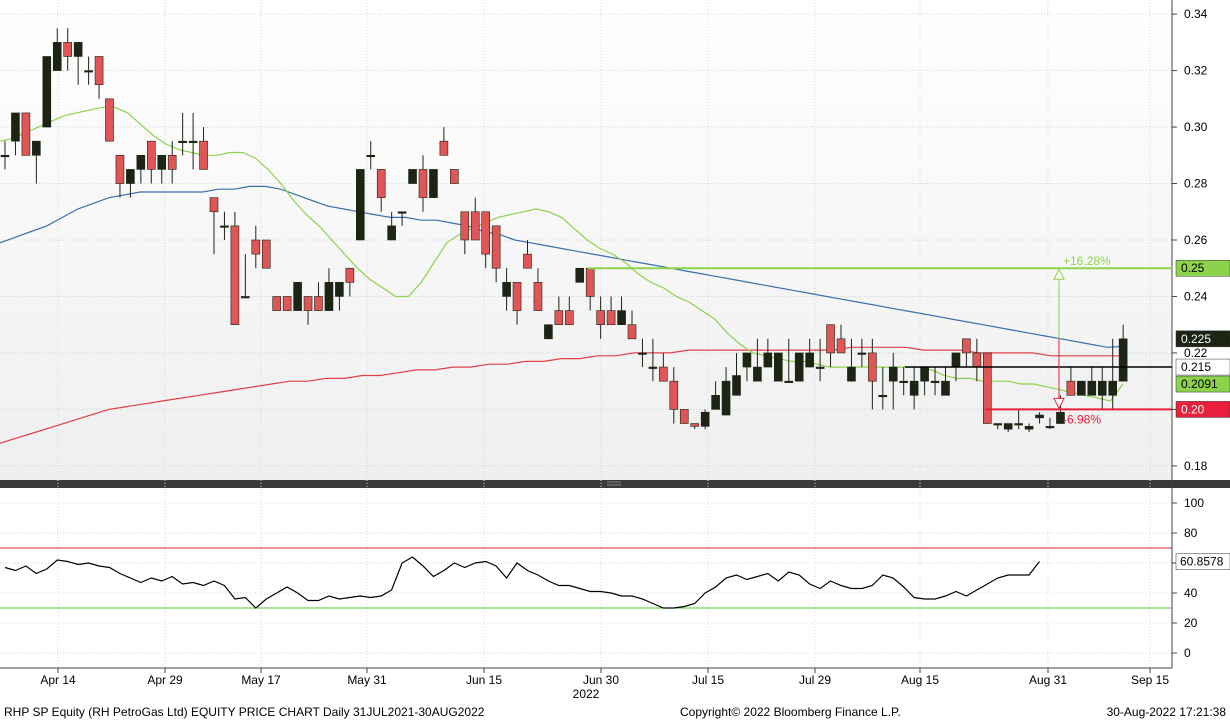 The width and height of the screenshot is (1230, 721). I want to click on year-label: 2022, so click(586, 694).